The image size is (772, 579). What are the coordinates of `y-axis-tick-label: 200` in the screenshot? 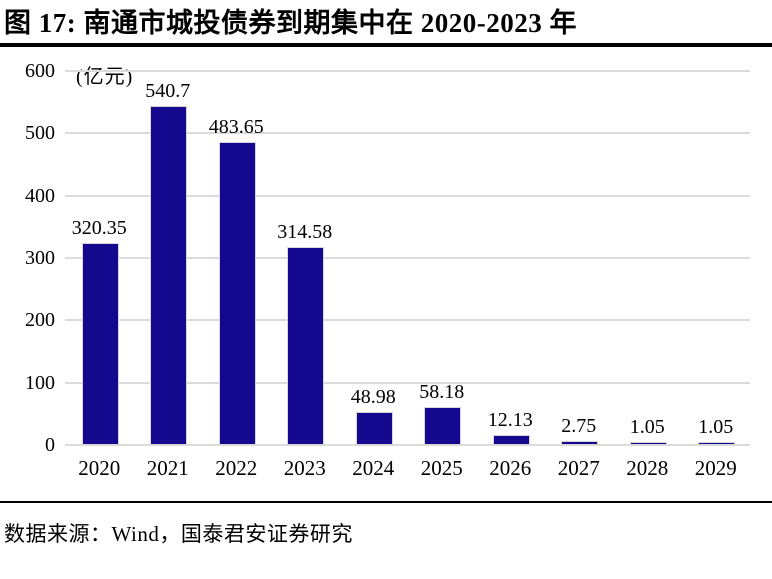 It's located at (40, 320).